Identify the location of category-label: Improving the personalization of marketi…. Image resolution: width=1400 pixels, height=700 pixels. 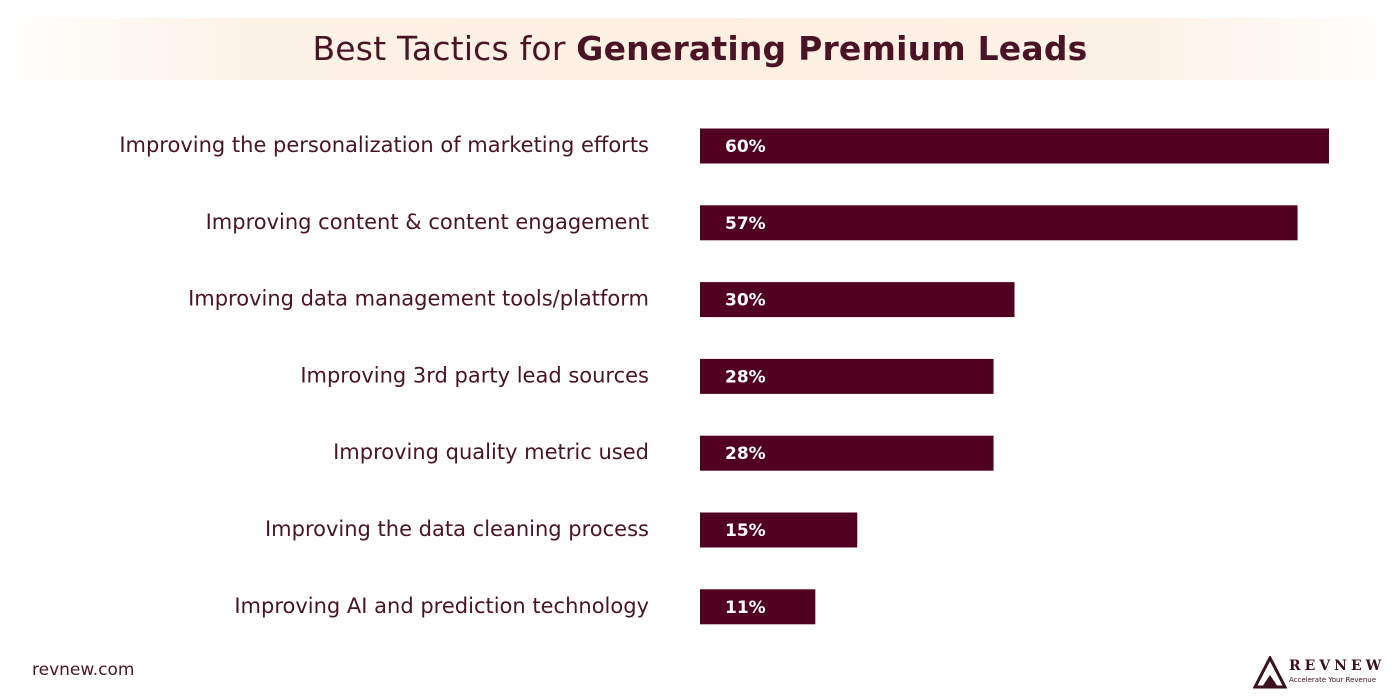
(384, 145).